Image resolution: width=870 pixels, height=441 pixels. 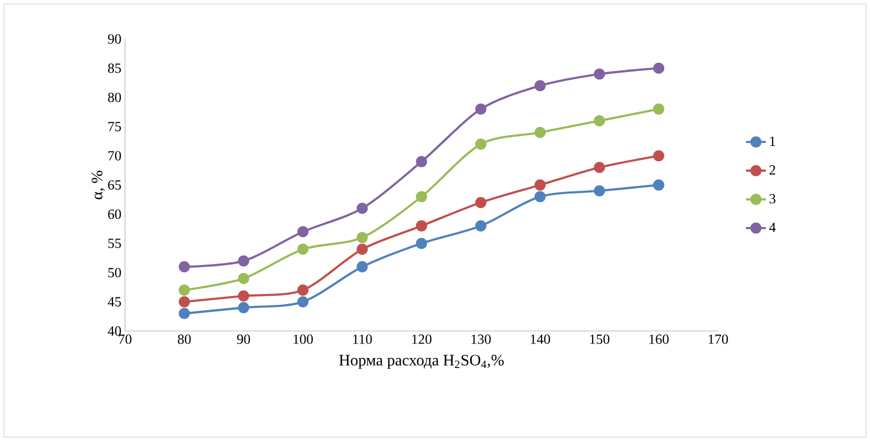 What do you see at coordinates (114, 185) in the screenshot?
I see `y-tick-label: 65` at bounding box center [114, 185].